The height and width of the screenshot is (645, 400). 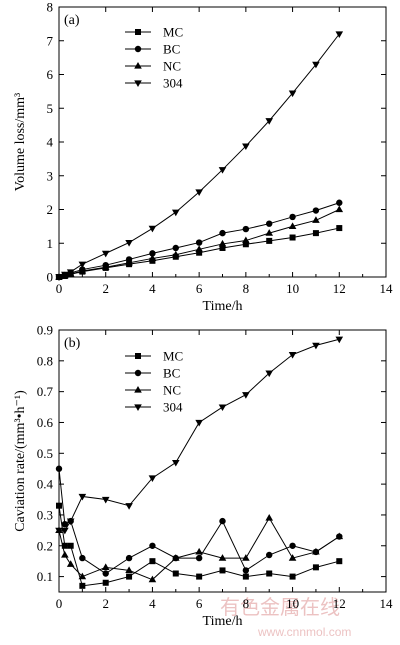 I want to click on y-tick-label: 1, so click(x=50, y=243).